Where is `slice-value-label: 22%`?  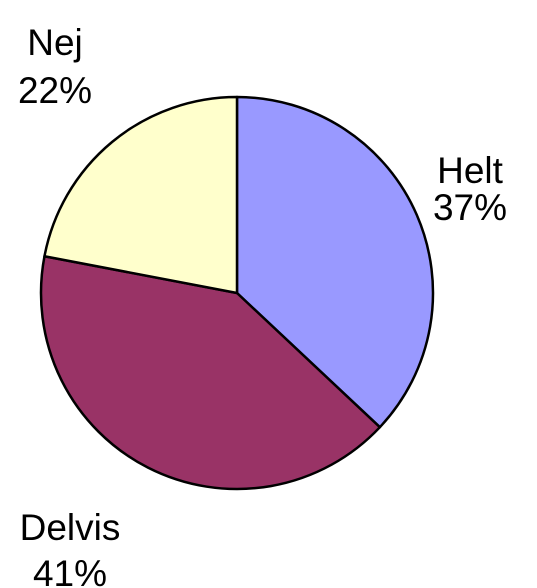 slice-value-label: 22% is located at coordinates (55, 90).